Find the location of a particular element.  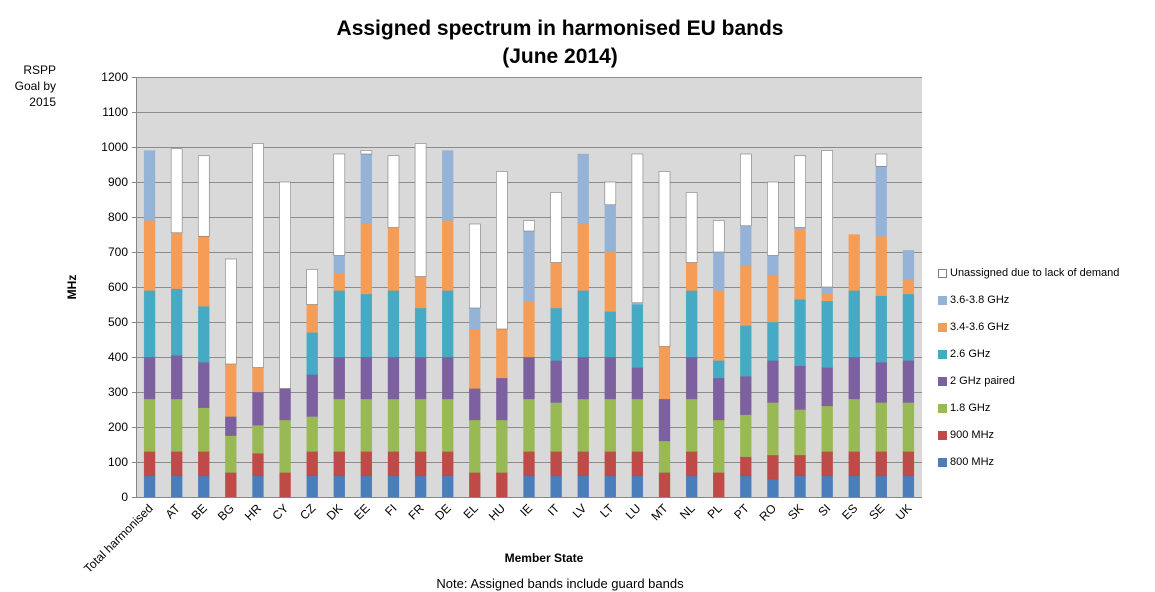

x-tick-label: IT is located at coordinates (554, 510).